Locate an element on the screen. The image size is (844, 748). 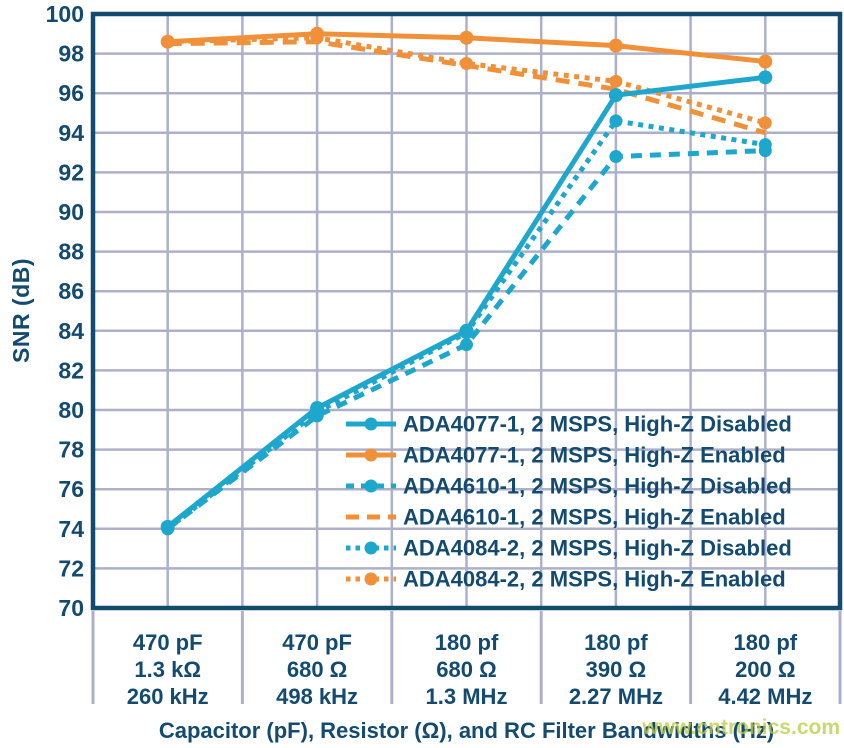
legend-label: ADA4077-1, 2 MSPS, High-Z Disabled is located at coordinates (597, 424).